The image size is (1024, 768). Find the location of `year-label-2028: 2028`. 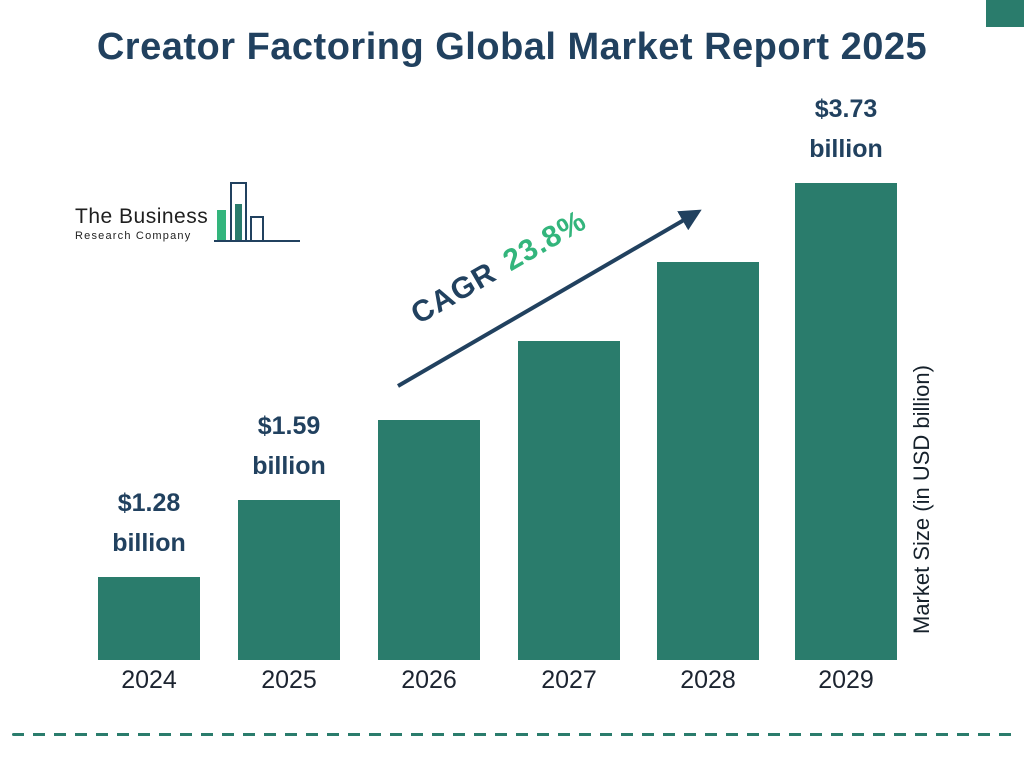

year-label-2028: 2028 is located at coordinates (708, 680).